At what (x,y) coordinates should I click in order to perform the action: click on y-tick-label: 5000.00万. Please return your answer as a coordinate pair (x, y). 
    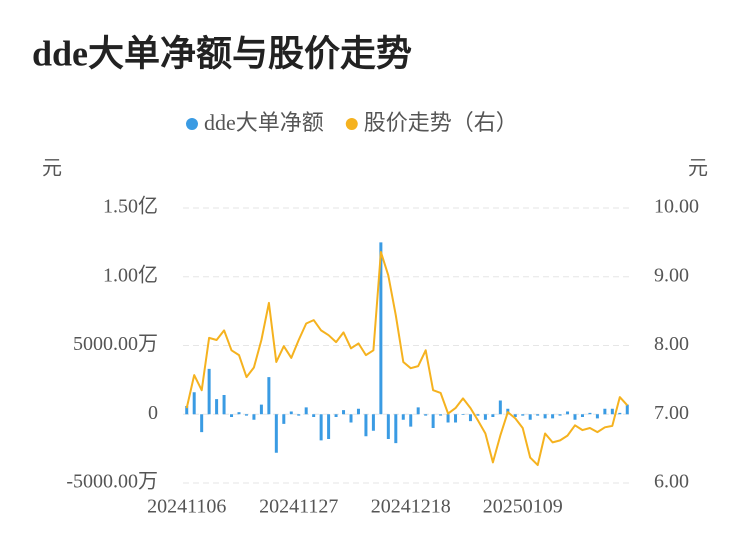
    Looking at the image, I should click on (115, 344).